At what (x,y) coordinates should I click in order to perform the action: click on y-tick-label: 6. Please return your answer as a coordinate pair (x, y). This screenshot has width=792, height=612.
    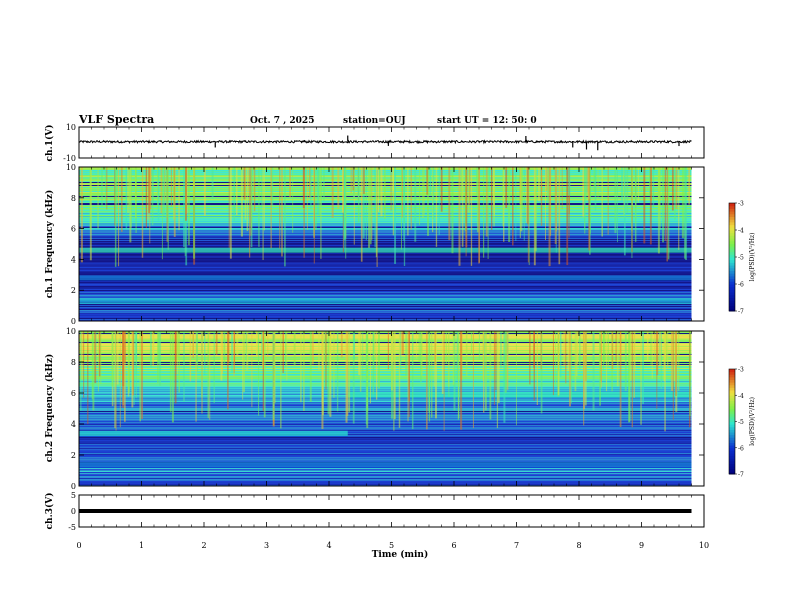
    Looking at the image, I should click on (73, 229).